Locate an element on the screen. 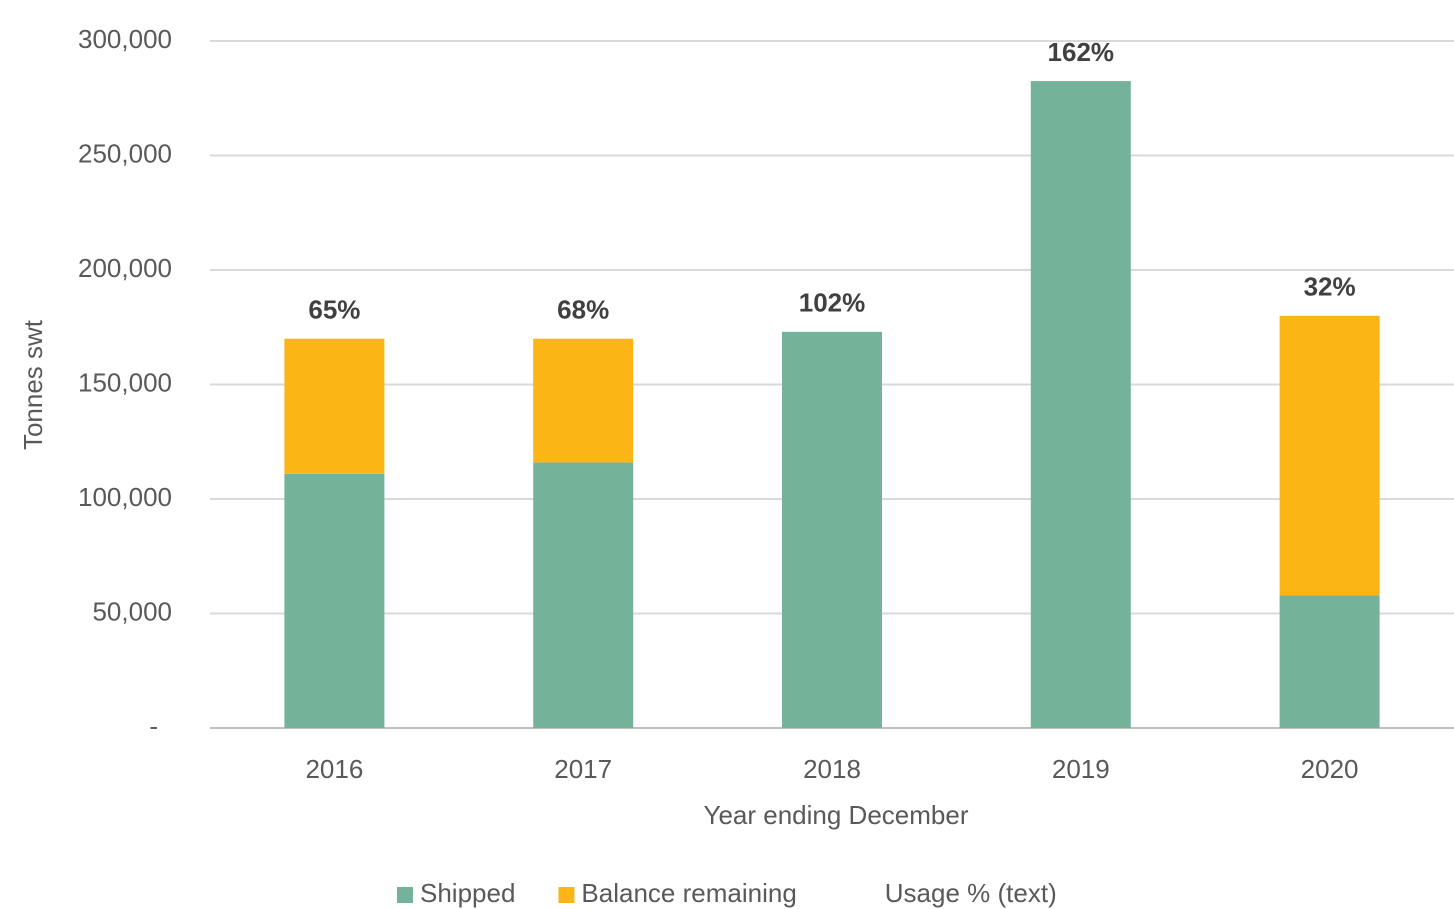 The height and width of the screenshot is (909, 1454). y-tick-label: 200,000 is located at coordinates (125, 268).